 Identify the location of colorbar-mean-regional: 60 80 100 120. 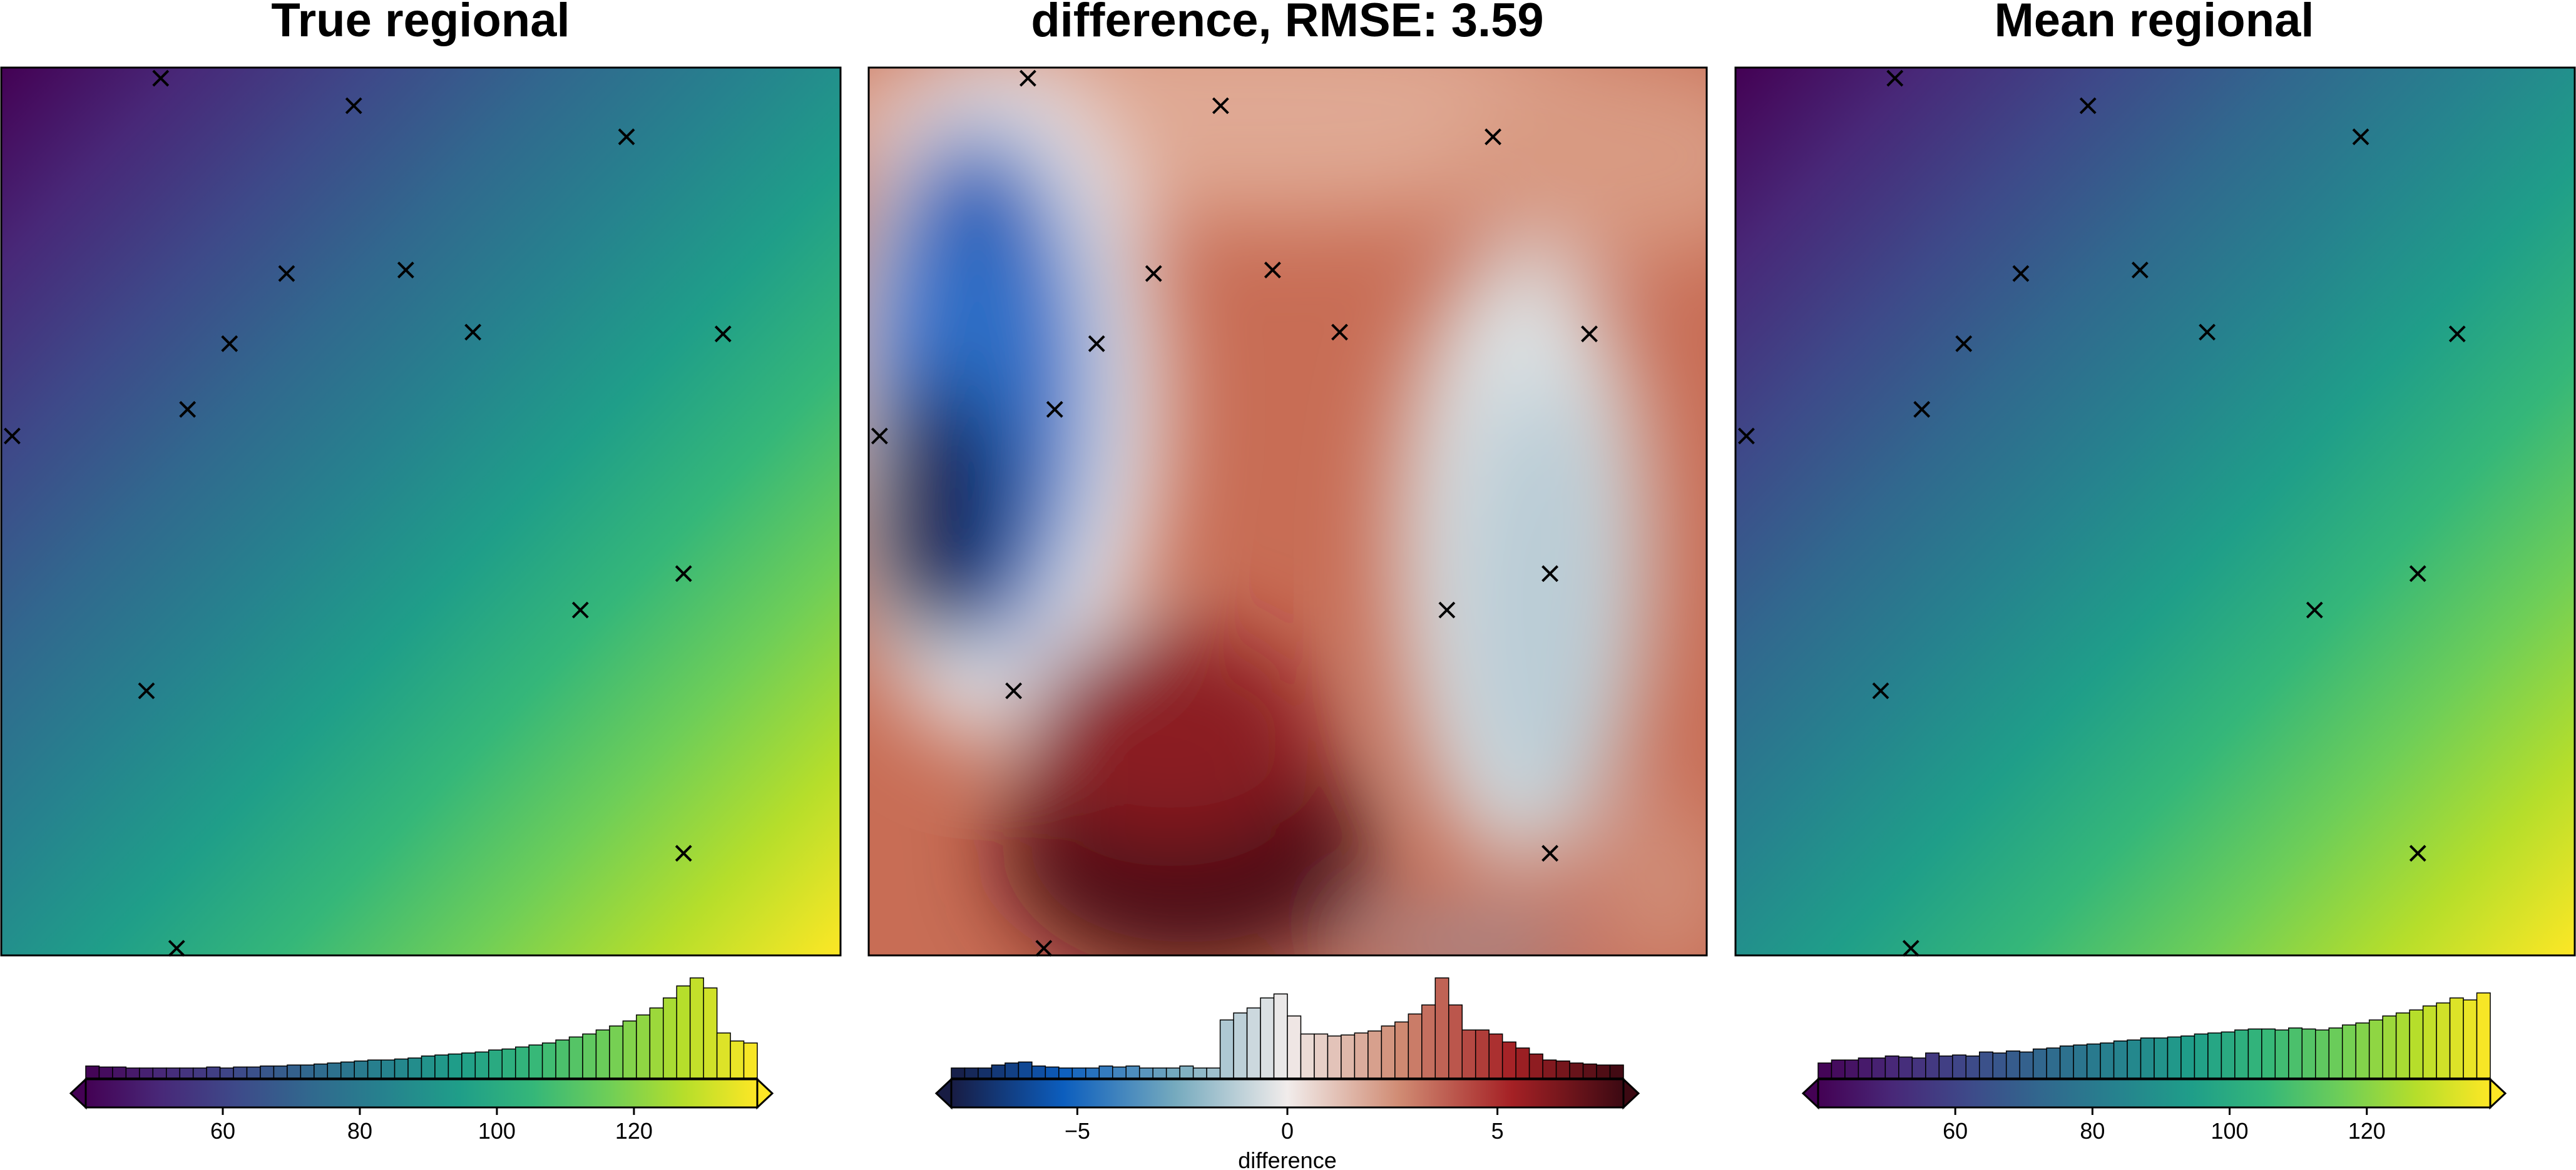
(2154, 1068).